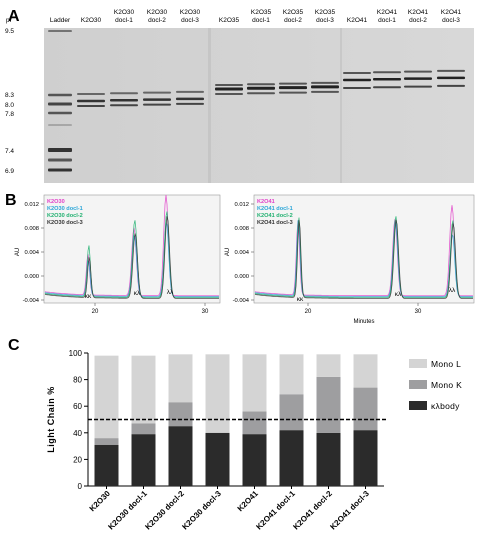 Image resolution: width=478 pixels, height=550 pixels. I want to click on x-tick-label: K2O41, so click(248, 501).